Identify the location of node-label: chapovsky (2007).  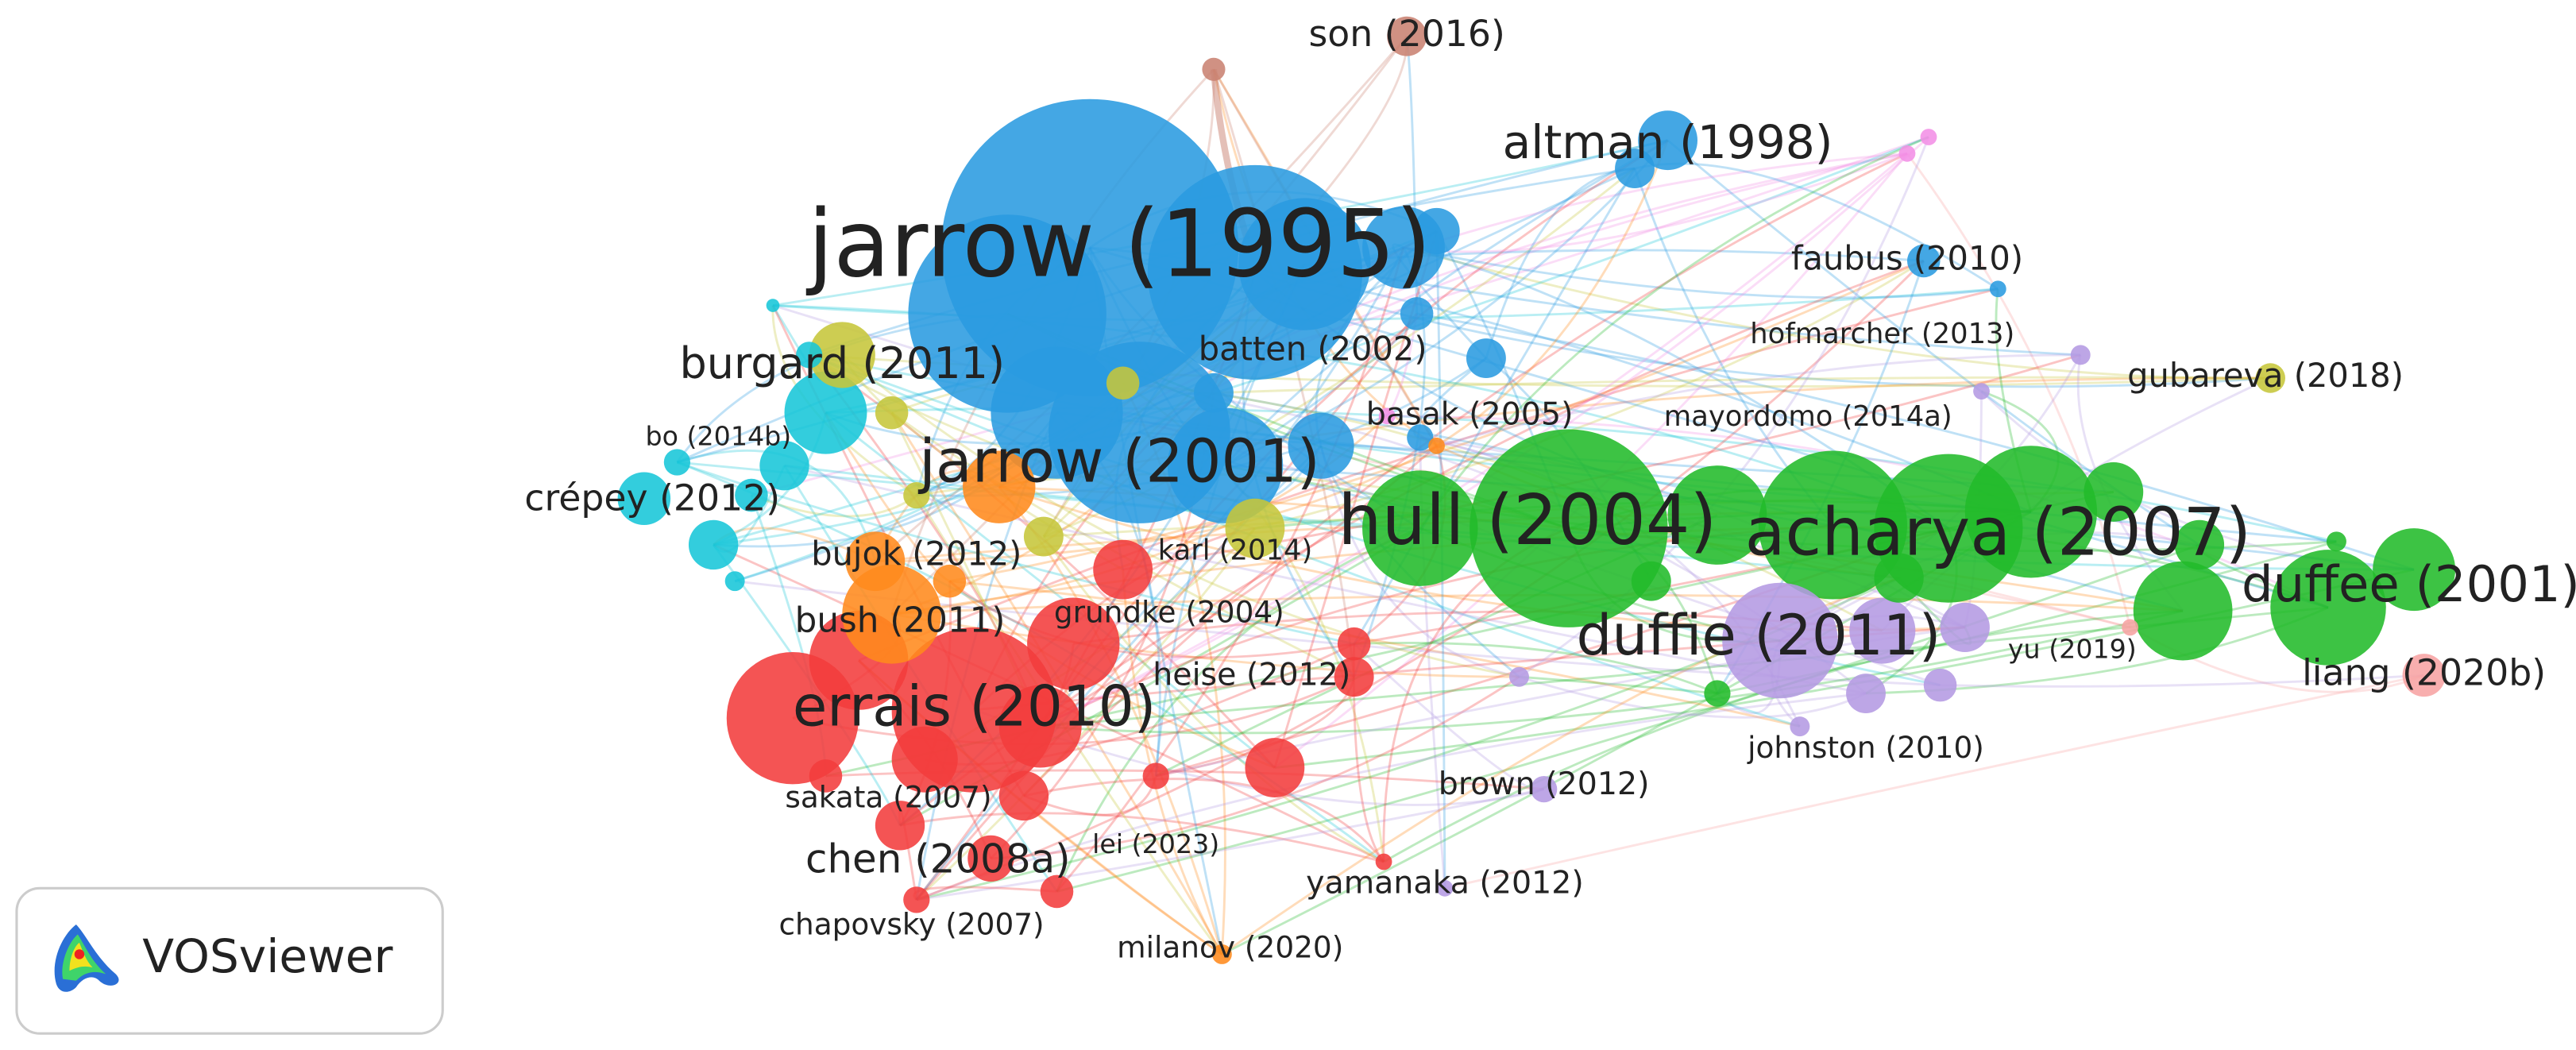
(911, 924).